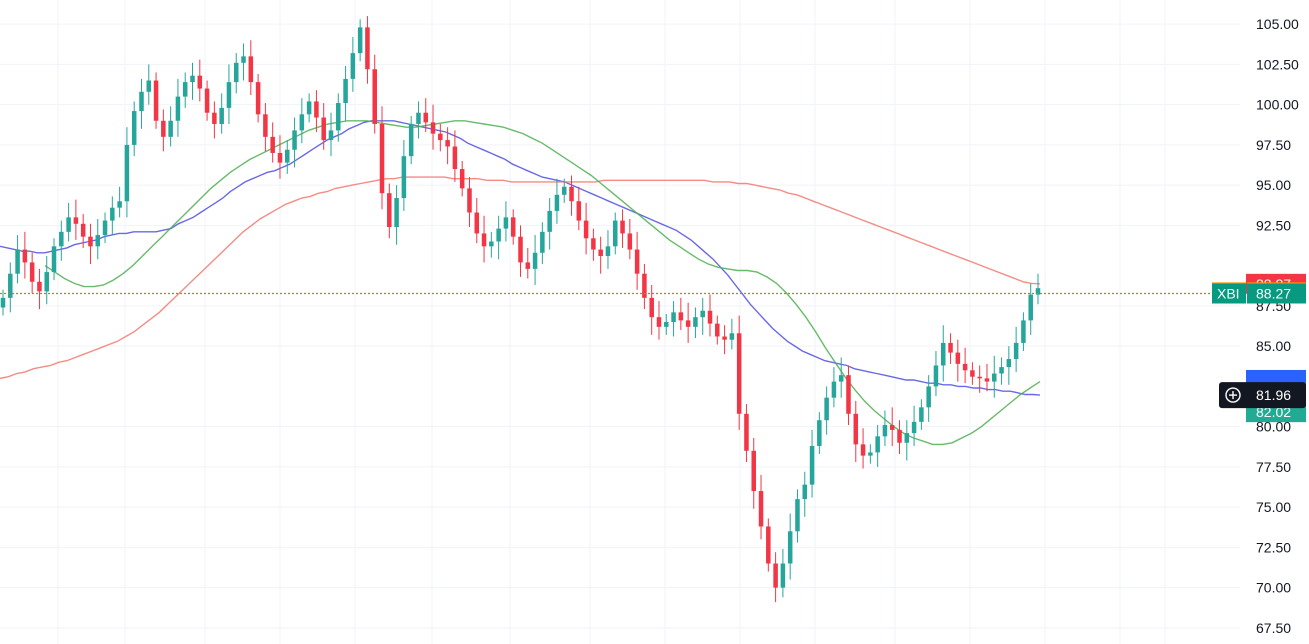 The height and width of the screenshot is (644, 1309). I want to click on badge-label: XBI, so click(1228, 294).